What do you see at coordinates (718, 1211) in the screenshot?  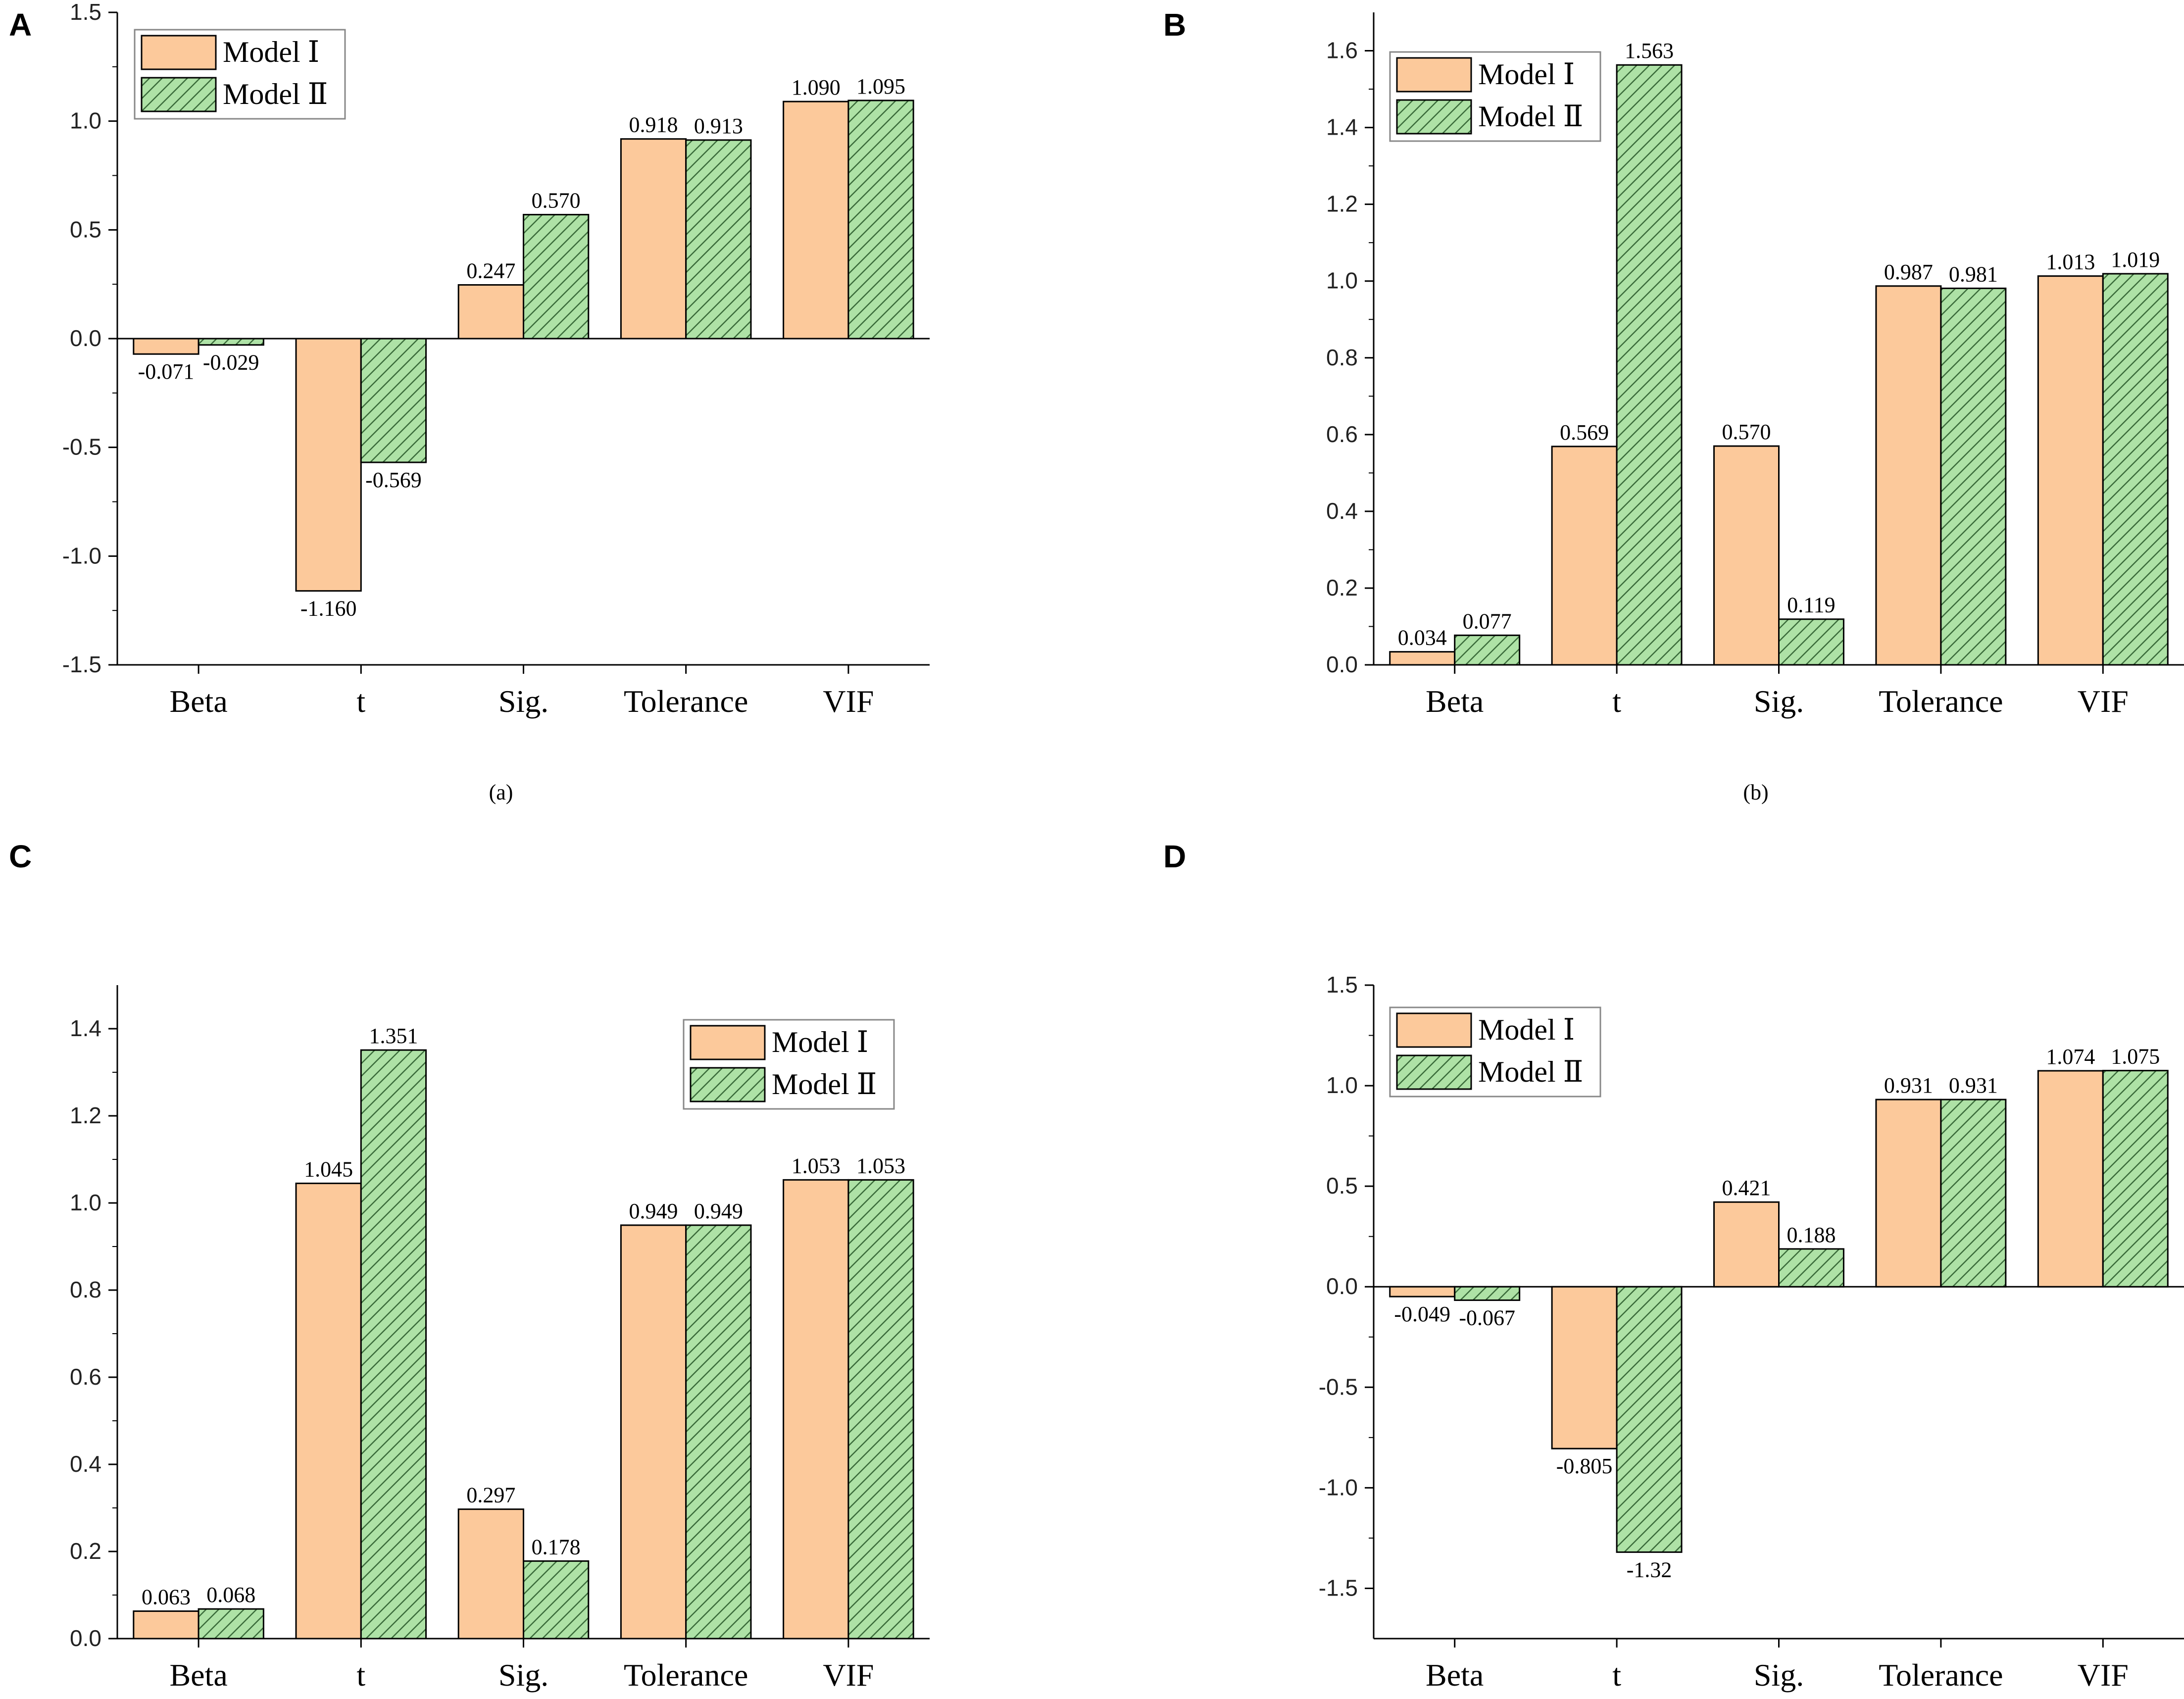 I see `data-label-model-2: 0.949` at bounding box center [718, 1211].